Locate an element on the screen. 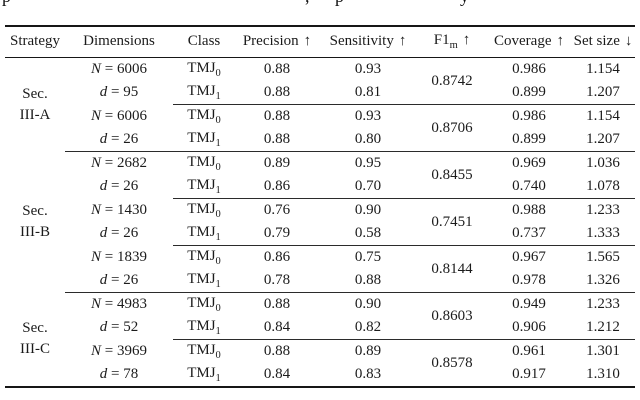 The width and height of the screenshot is (640, 400). sensitivity-value: 0.95 is located at coordinates (368, 163).